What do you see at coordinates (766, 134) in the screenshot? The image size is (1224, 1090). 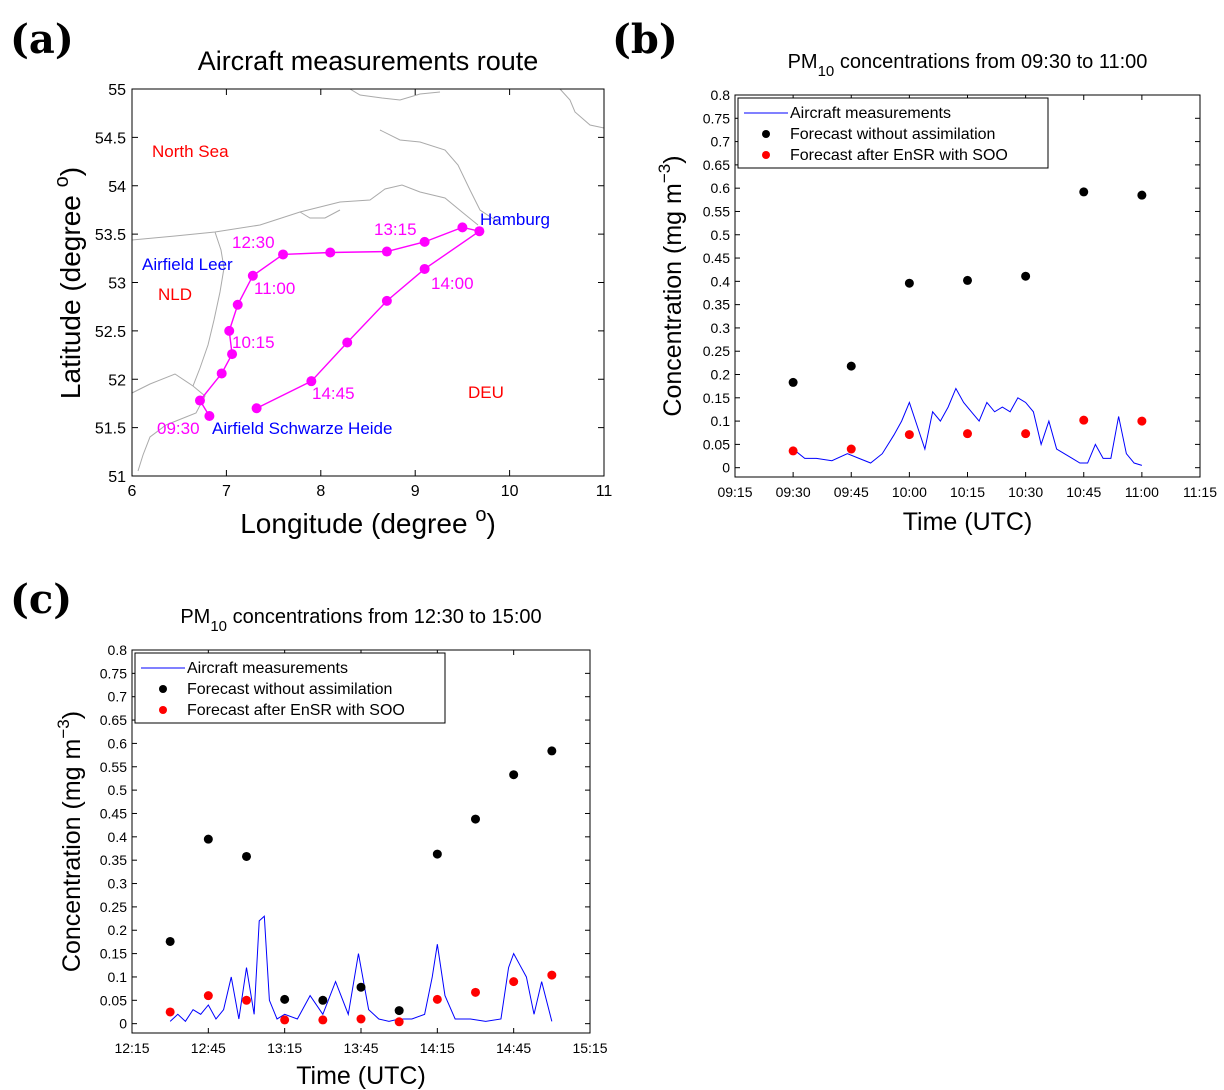 I see `b-legend-dot-black` at bounding box center [766, 134].